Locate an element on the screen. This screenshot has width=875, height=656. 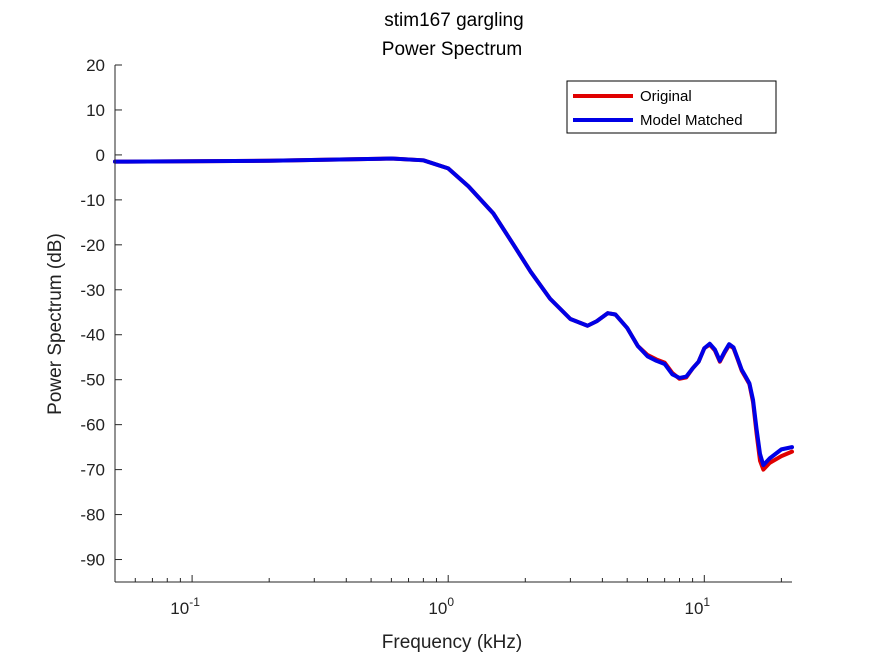
y-tick-label: 10 is located at coordinates (95, 110).